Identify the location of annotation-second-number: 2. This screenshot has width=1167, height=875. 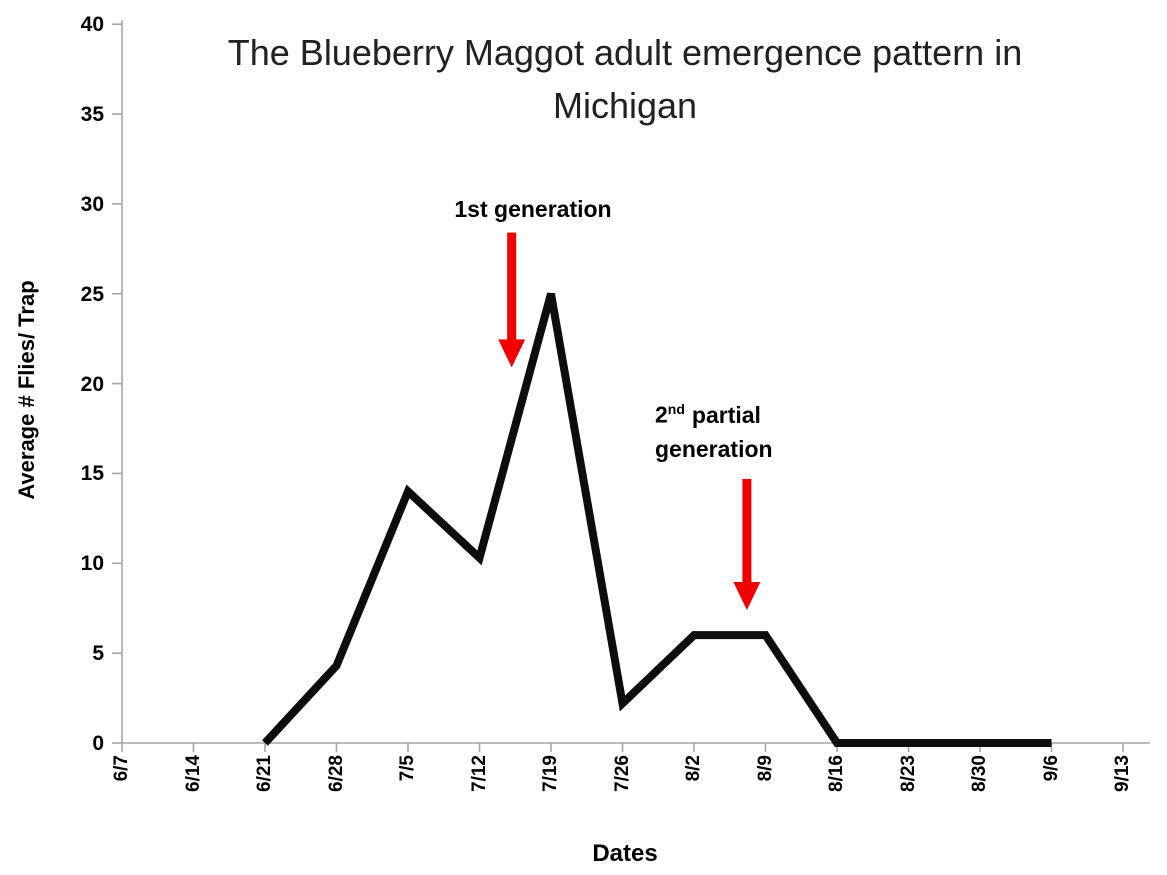
(661, 414).